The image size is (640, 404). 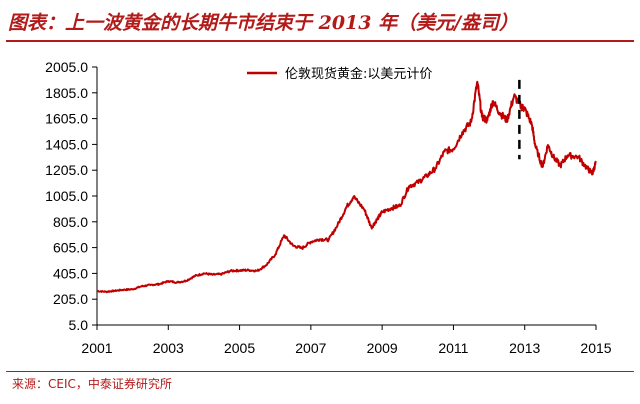 What do you see at coordinates (263, 23) in the screenshot?
I see `chart-title: 图表：上一波黄金的长期牛市结束于 2013 年（美元/盎司）` at bounding box center [263, 23].